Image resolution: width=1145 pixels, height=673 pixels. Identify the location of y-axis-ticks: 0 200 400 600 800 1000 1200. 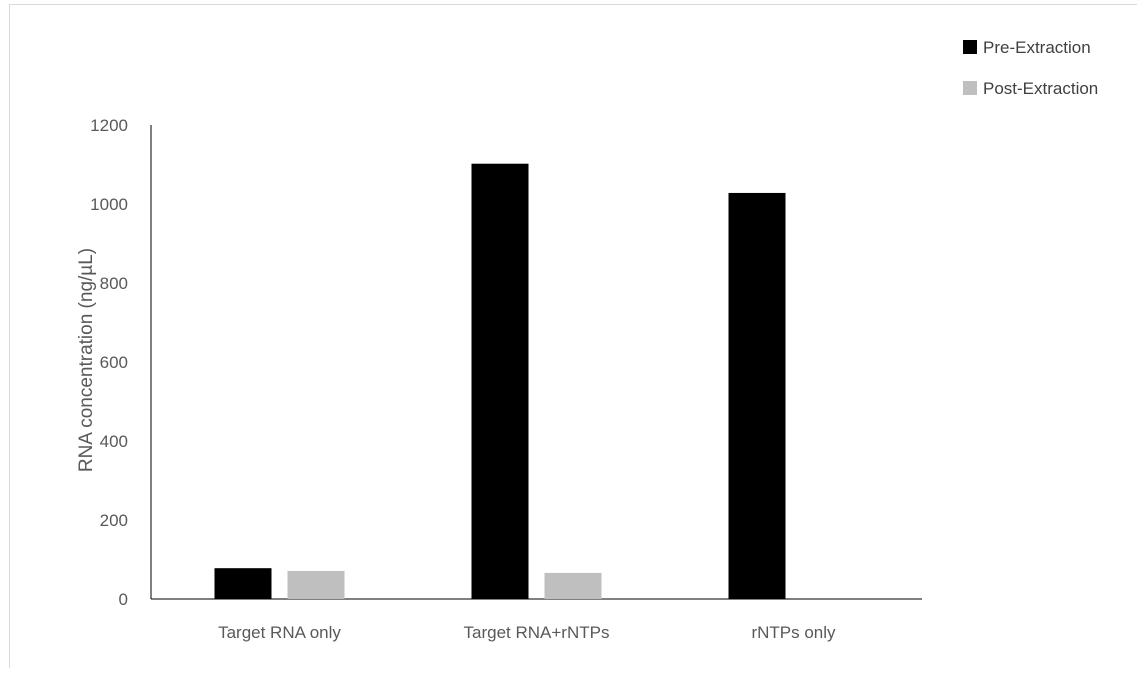
(109, 362).